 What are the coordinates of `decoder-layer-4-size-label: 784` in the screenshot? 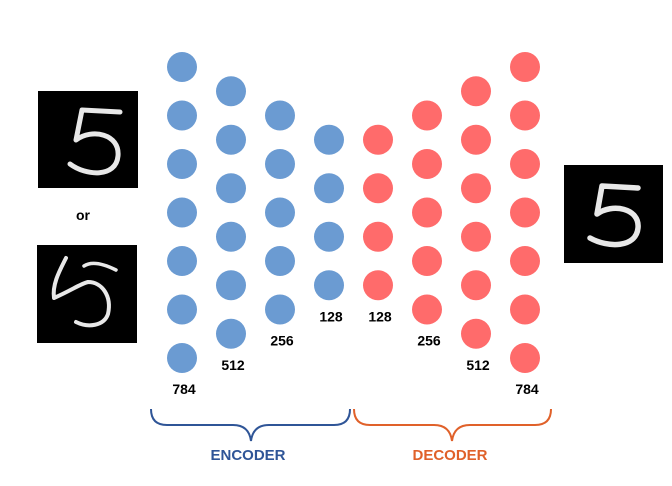 It's located at (527, 389).